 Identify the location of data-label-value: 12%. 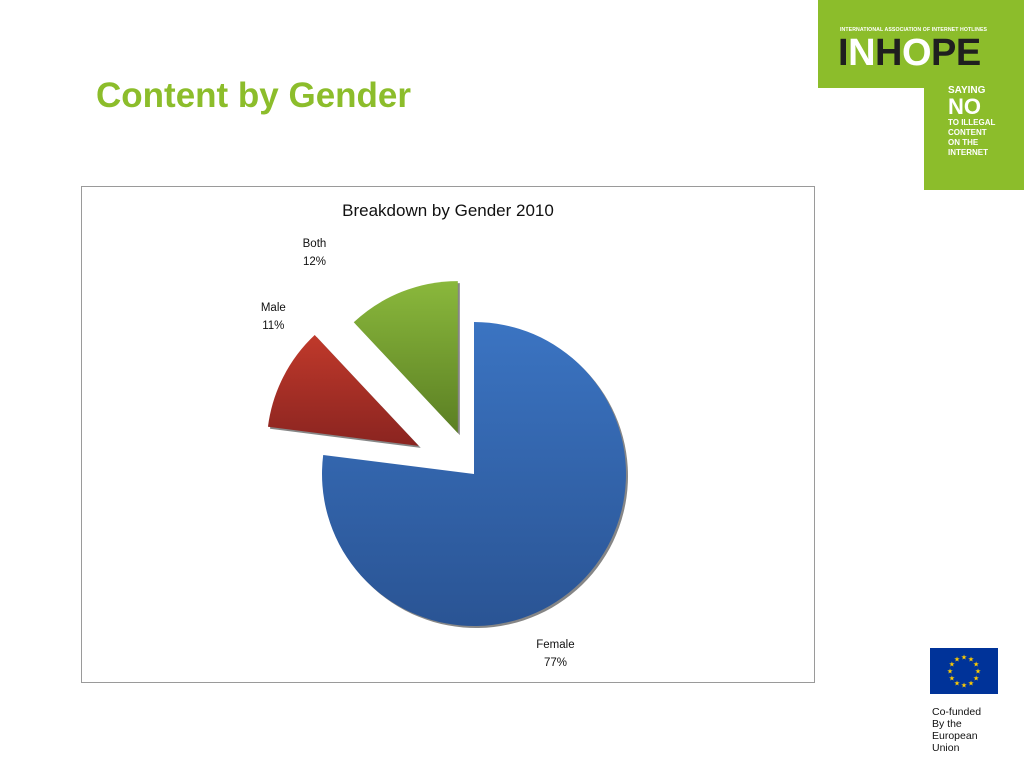
(314, 262).